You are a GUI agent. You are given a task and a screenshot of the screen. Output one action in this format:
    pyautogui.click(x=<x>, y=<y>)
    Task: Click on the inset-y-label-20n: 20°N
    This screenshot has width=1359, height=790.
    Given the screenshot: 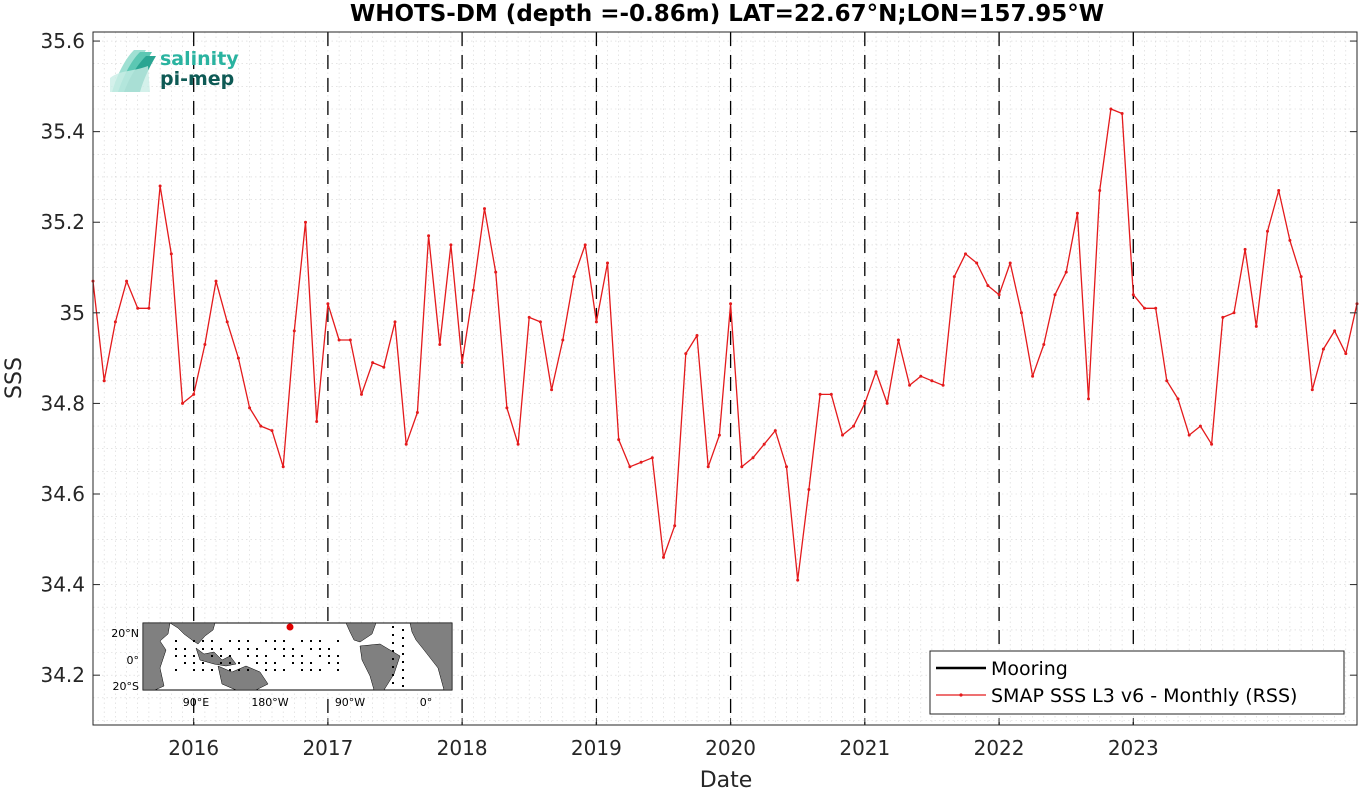 What is the action you would take?
    pyautogui.click(x=125, y=633)
    